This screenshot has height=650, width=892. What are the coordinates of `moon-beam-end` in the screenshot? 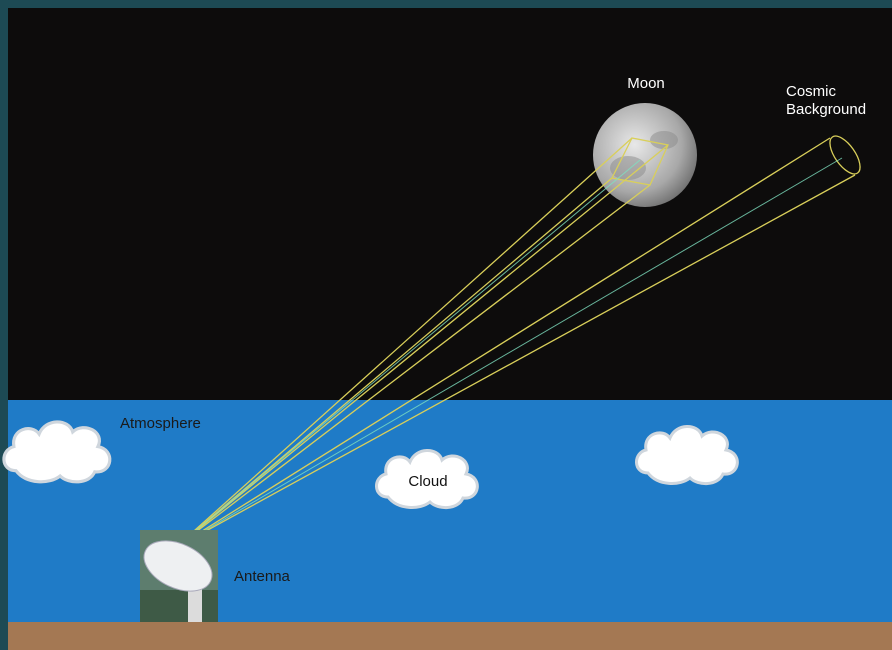 It's located at (640, 161).